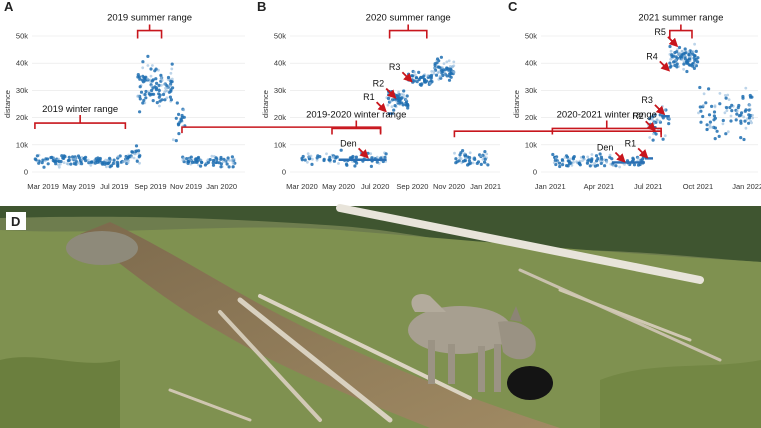 The width and height of the screenshot is (761, 428). Describe the element at coordinates (302, 186) in the screenshot. I see `x-tick-label: Mar 2020` at that location.